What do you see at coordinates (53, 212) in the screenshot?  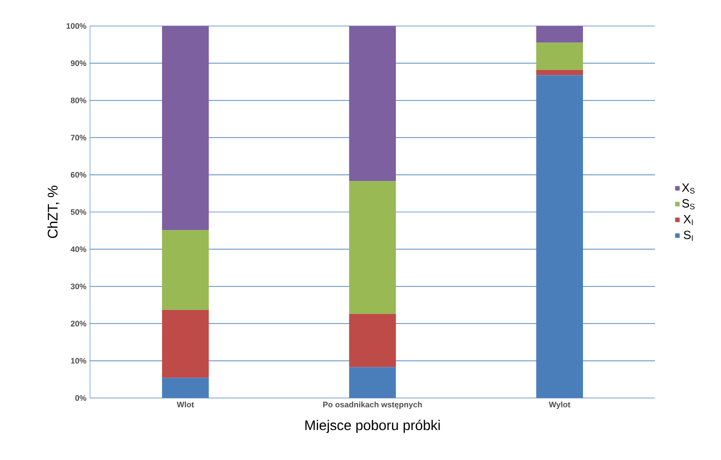 I see `y-axis-title: ChZT, %` at bounding box center [53, 212].